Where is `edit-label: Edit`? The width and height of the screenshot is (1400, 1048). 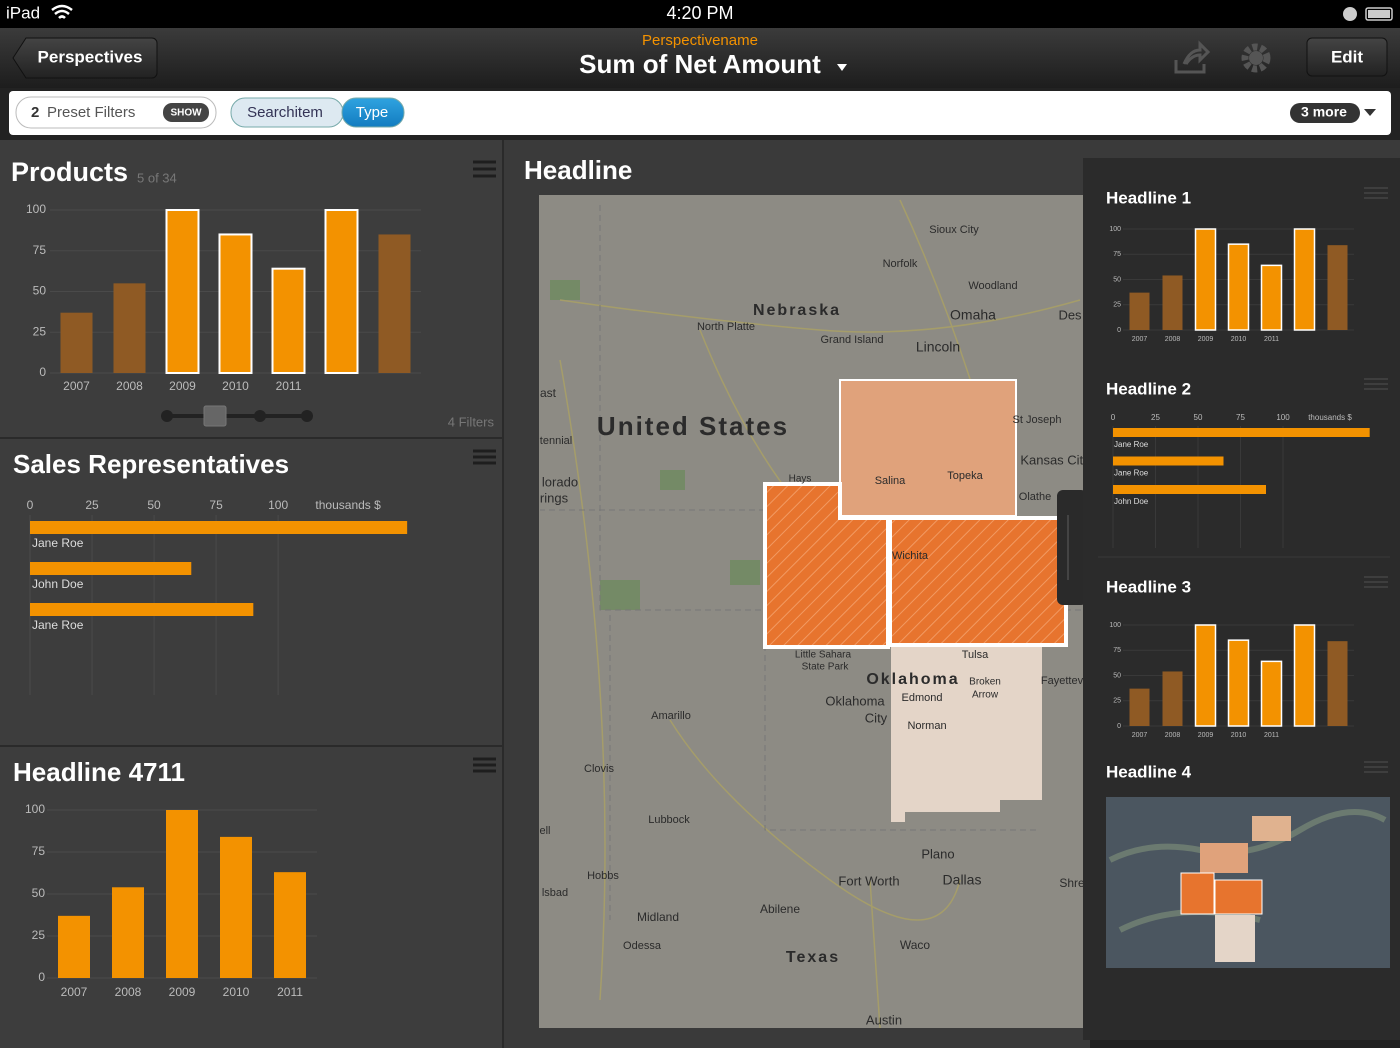
edit-label: Edit is located at coordinates (1347, 56).